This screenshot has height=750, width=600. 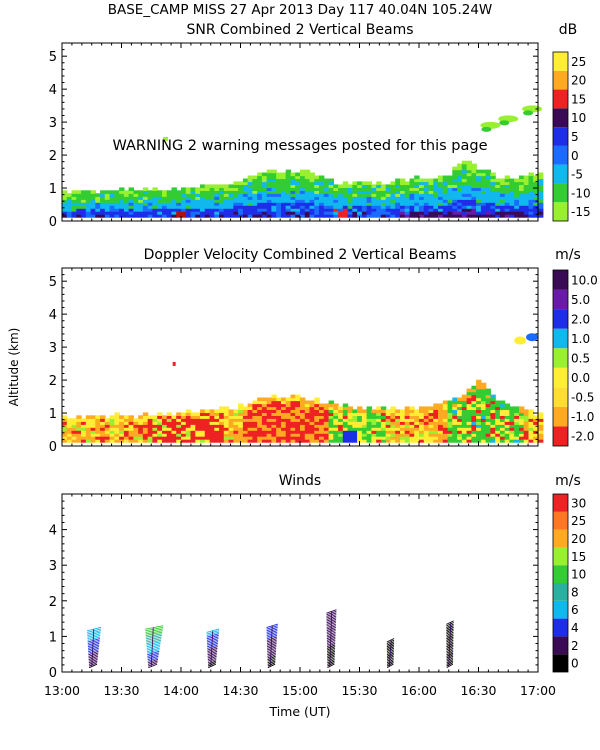 What do you see at coordinates (166, 138) in the screenshot?
I see `stray-echo` at bounding box center [166, 138].